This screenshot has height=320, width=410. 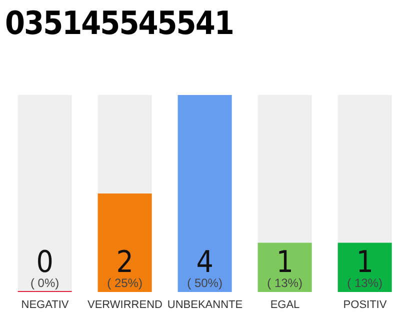 I want to click on x-tick-label: VERWIRREND, so click(x=125, y=304).